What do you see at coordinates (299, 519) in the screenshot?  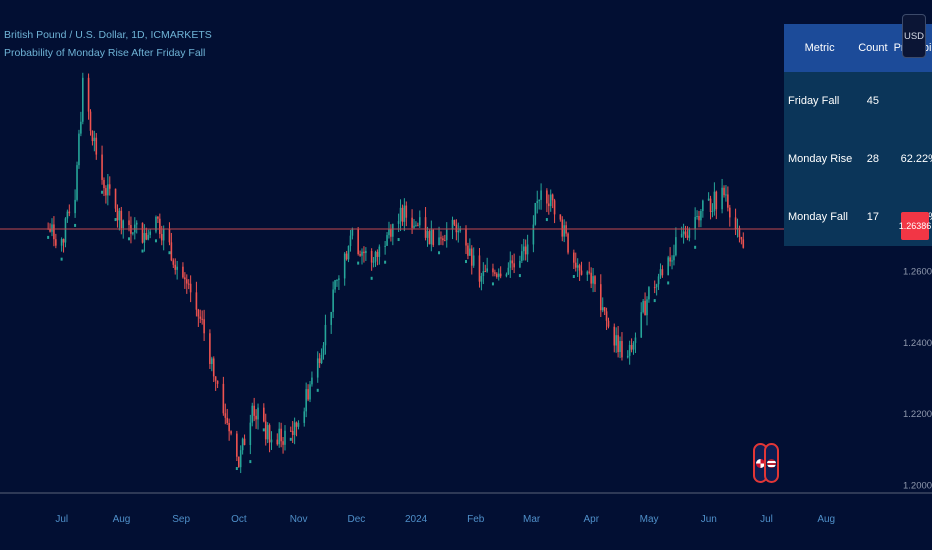 I see `time-tick-label: Nov` at bounding box center [299, 519].